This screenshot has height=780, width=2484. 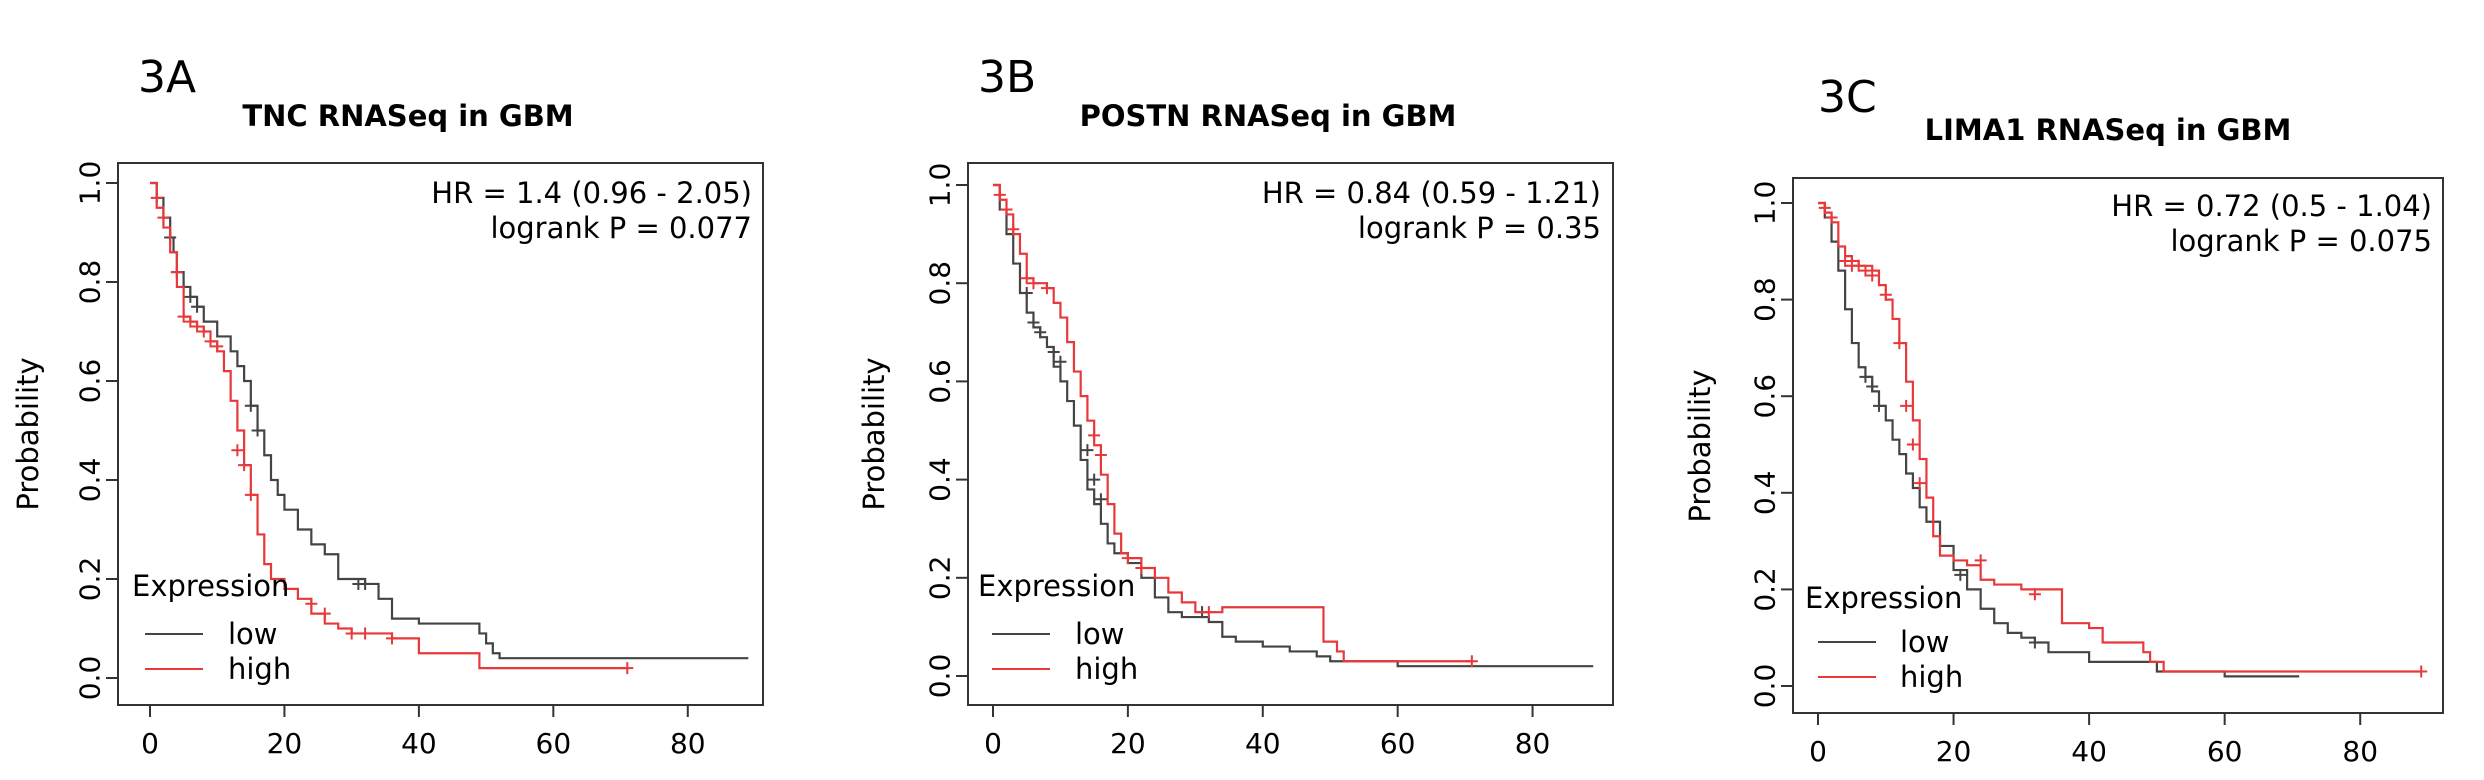 What do you see at coordinates (1925, 642) in the screenshot?
I see `legend-label-low-3c: low` at bounding box center [1925, 642].